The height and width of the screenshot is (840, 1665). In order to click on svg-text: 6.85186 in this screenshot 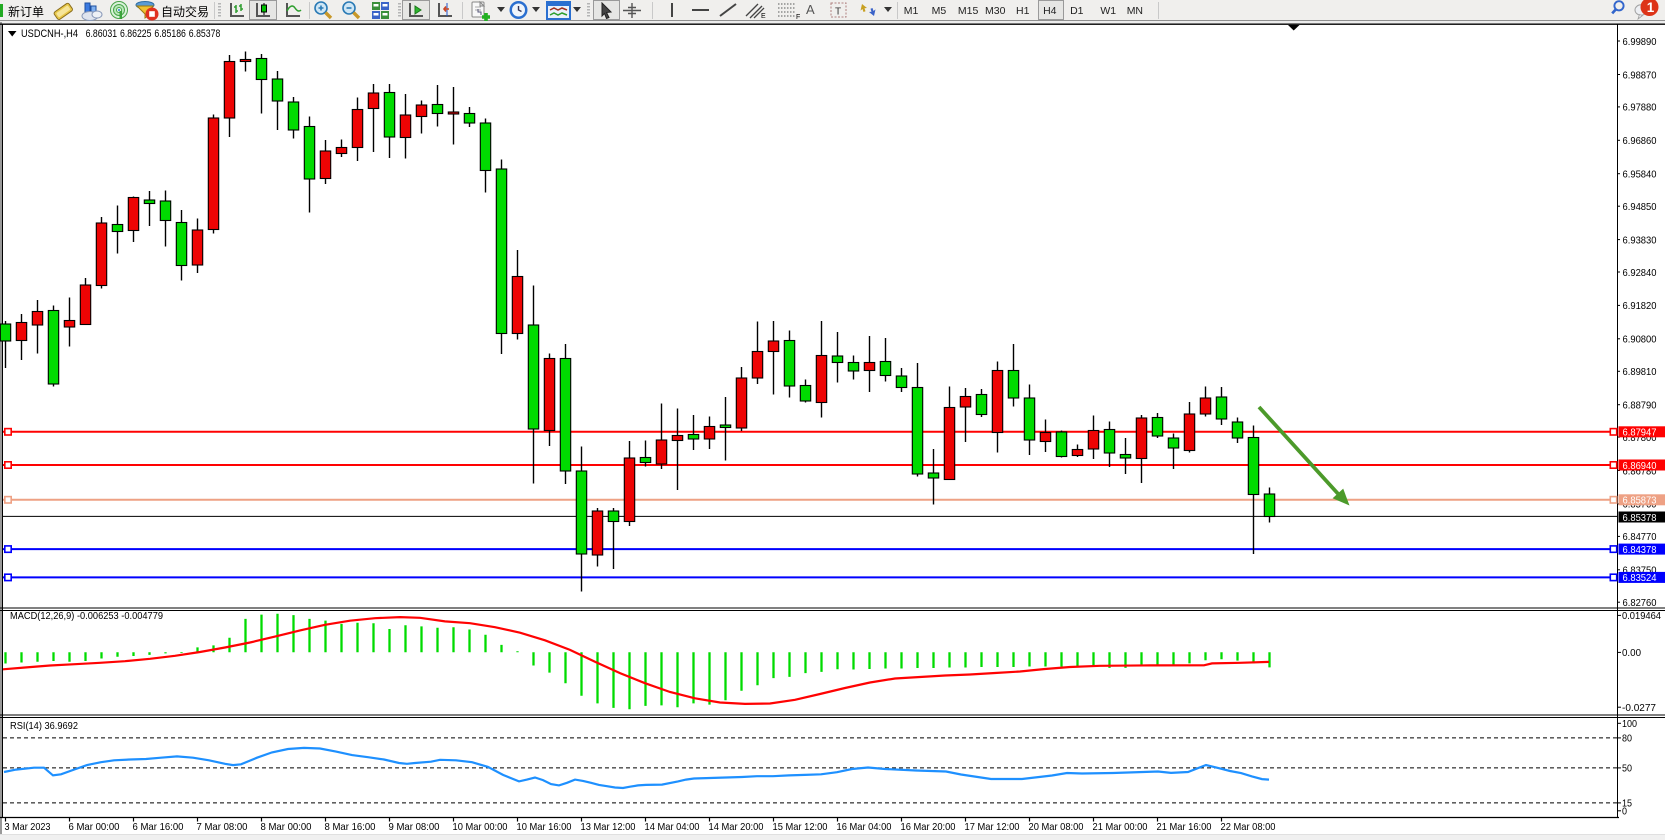, I will do `click(170, 34)`.